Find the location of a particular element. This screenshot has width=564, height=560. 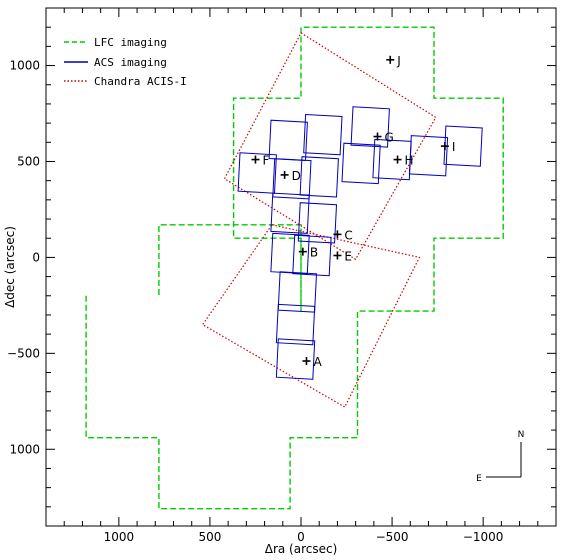

field-marker-h: H is located at coordinates (403, 161).